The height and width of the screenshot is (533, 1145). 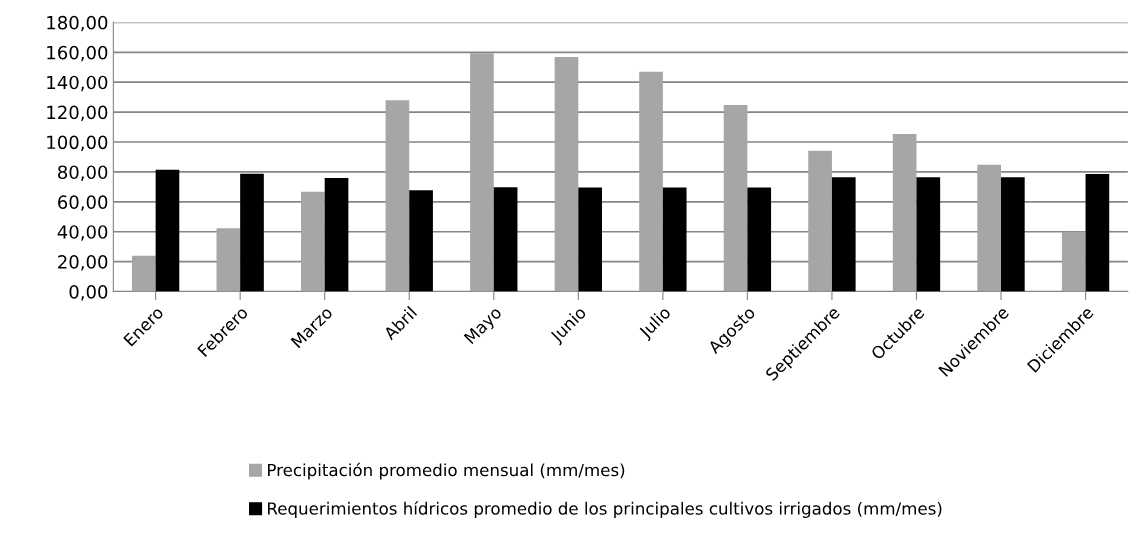 I want to click on y-tick-label: 180,00, so click(x=77, y=23).